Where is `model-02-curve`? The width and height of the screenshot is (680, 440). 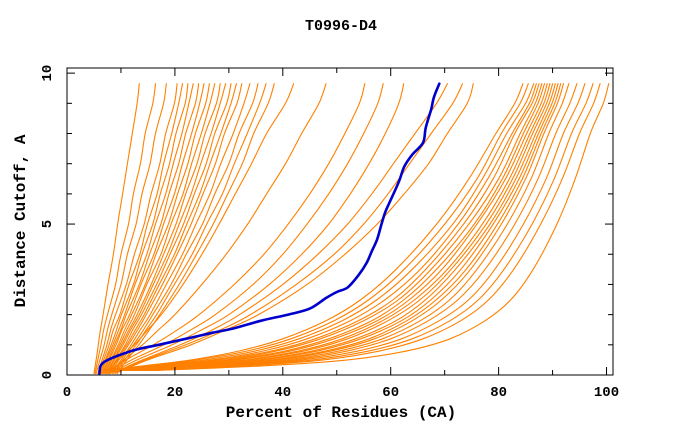 model-02-curve is located at coordinates (125, 229).